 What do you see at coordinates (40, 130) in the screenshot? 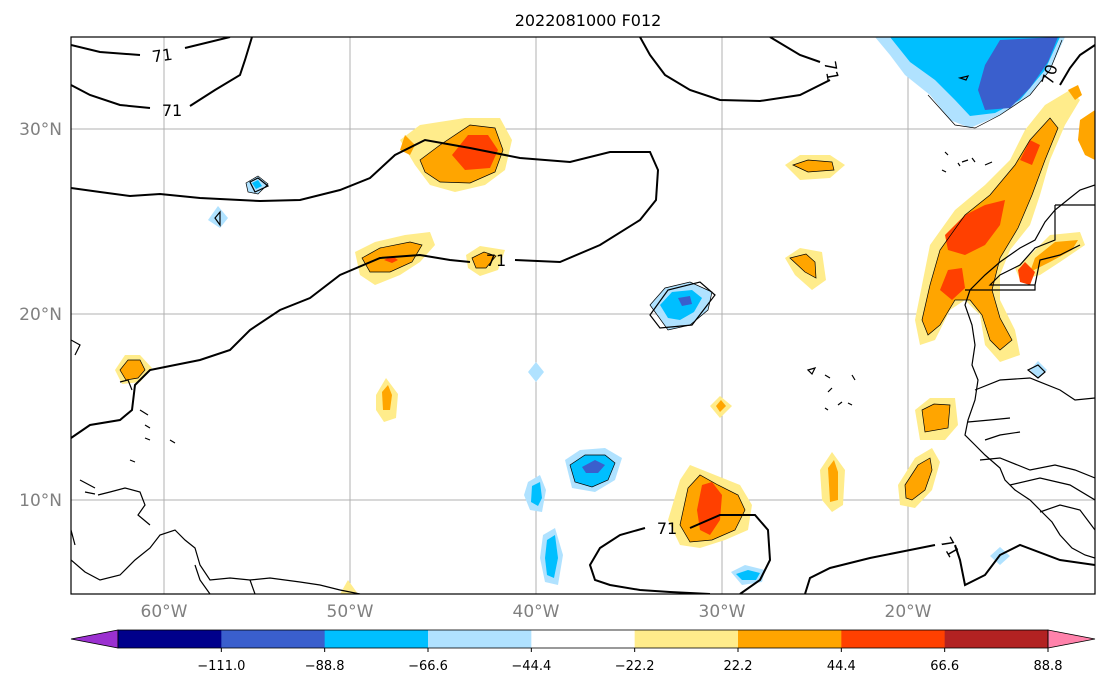
I see `lat-label-30n: 30°N` at bounding box center [40, 130].